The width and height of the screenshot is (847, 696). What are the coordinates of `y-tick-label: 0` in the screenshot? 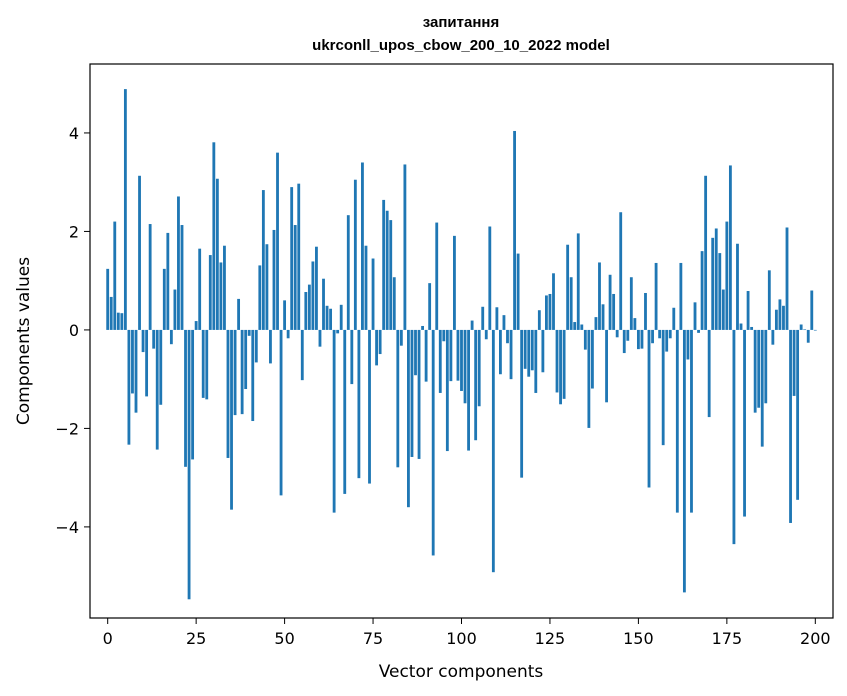 It's located at (74, 330).